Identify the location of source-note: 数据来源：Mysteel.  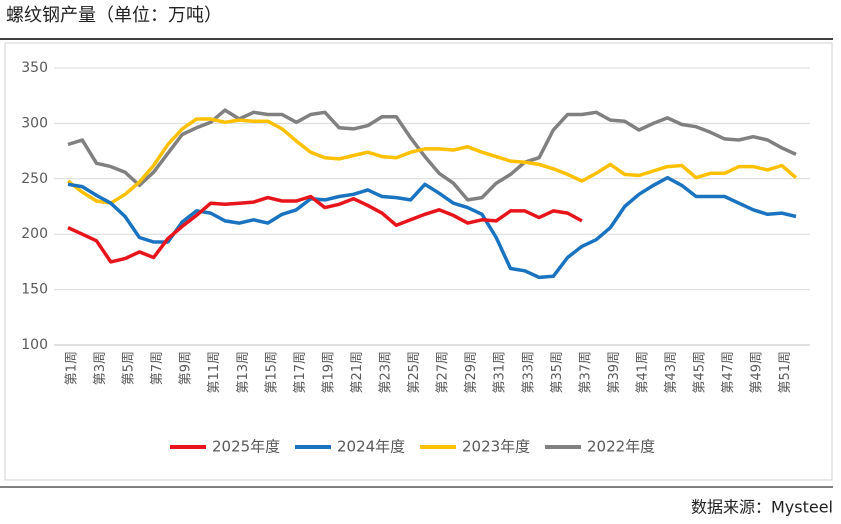
(762, 507).